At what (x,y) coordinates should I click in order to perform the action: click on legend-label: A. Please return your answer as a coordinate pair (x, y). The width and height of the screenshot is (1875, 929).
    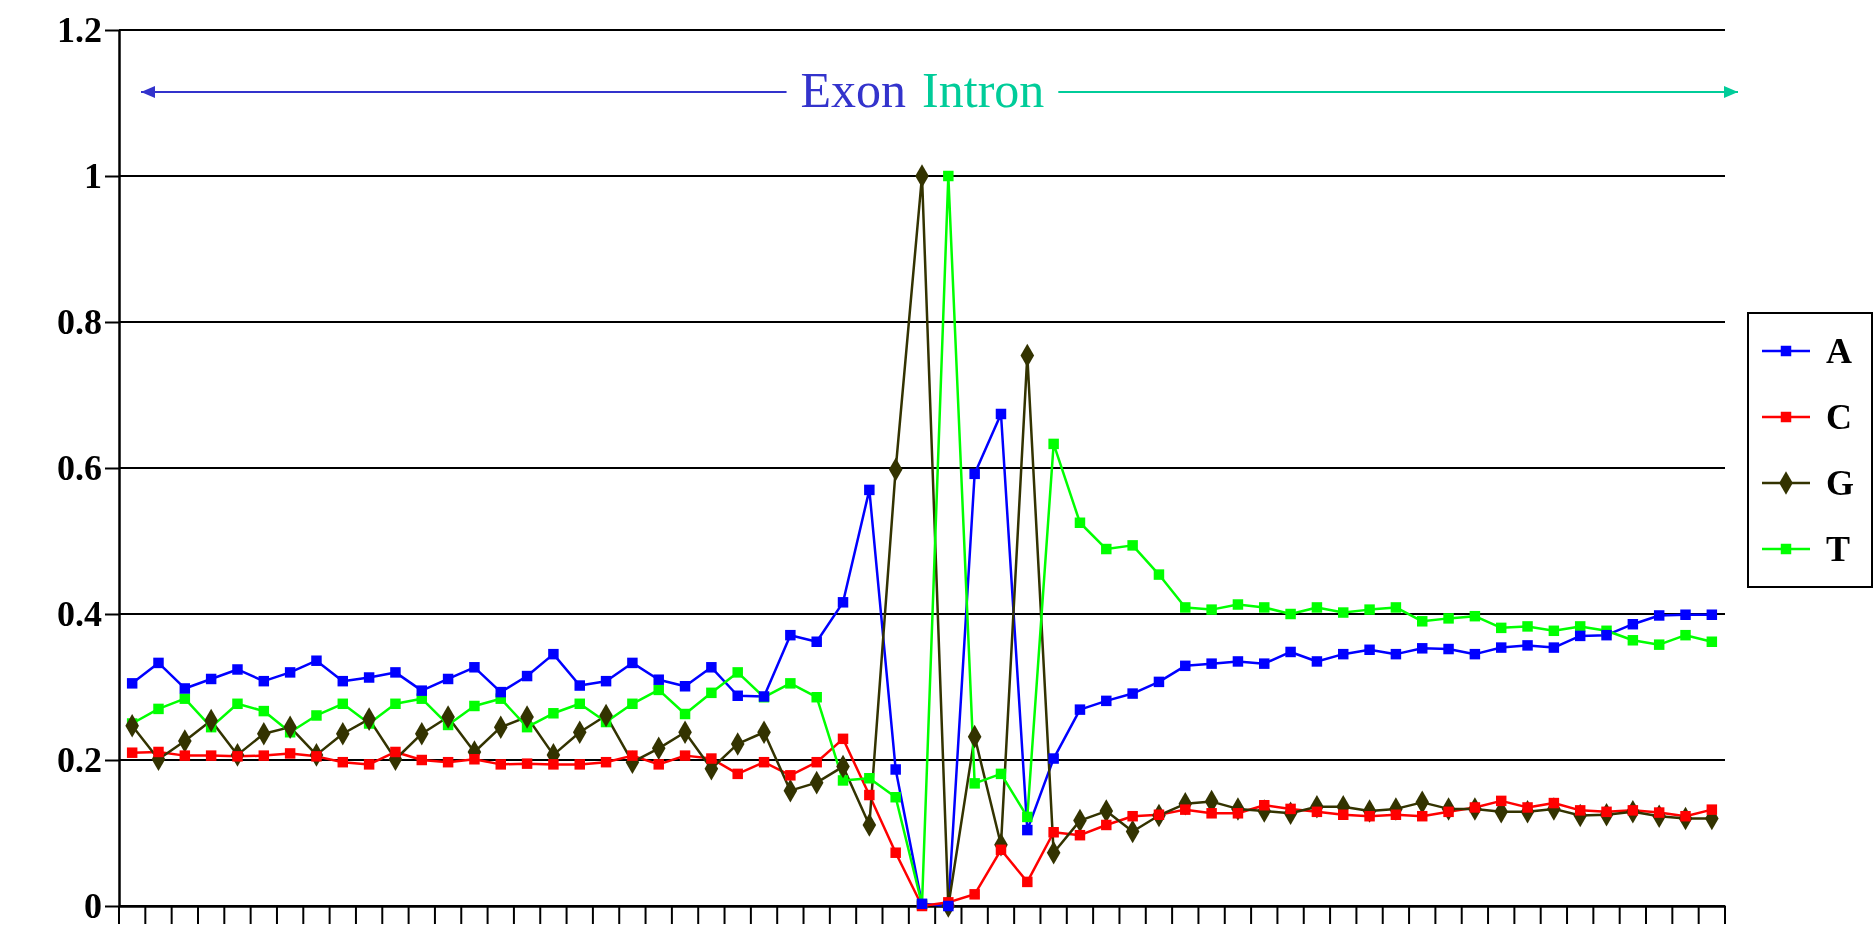
    Looking at the image, I should click on (1839, 351).